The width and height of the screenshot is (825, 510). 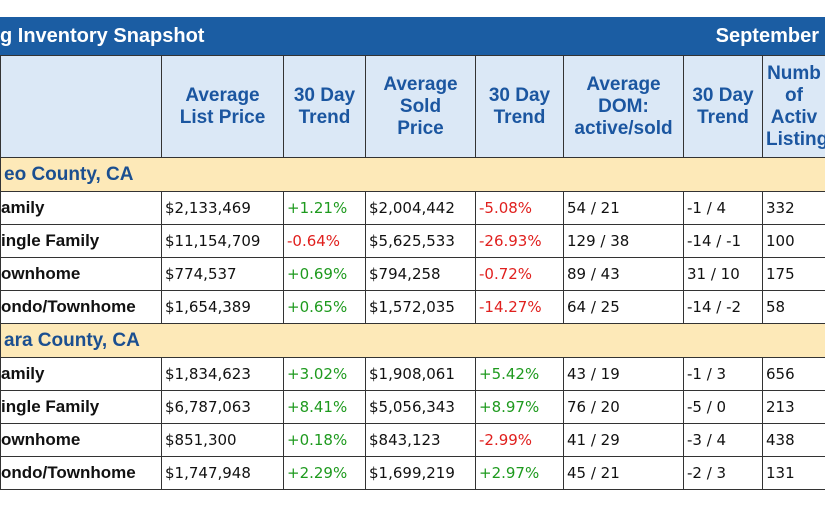 I want to click on cell: -2 / 3, so click(x=723, y=473).